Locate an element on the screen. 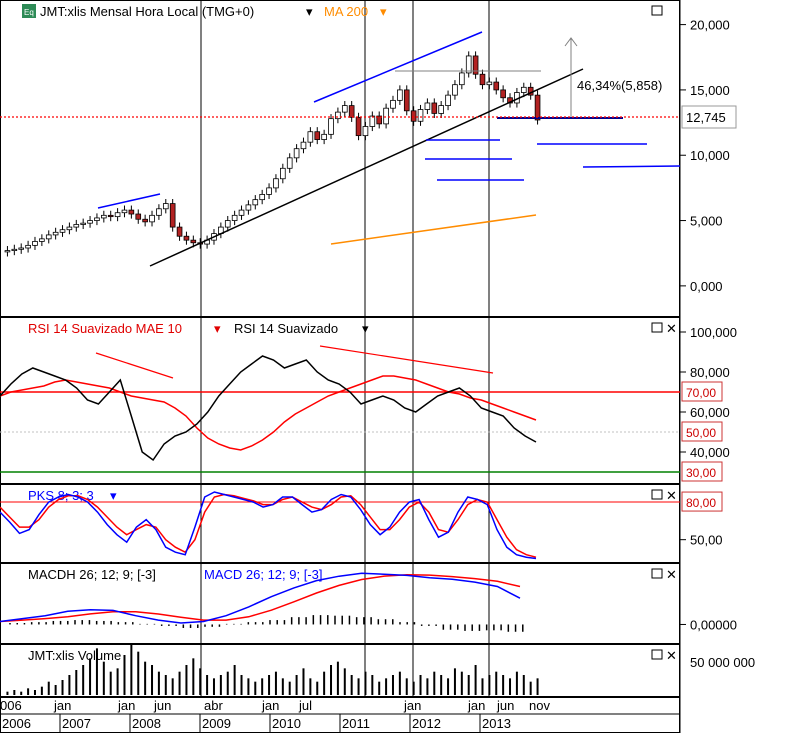 The image size is (807, 733). time-axis-year: 2006 is located at coordinates (16, 723).